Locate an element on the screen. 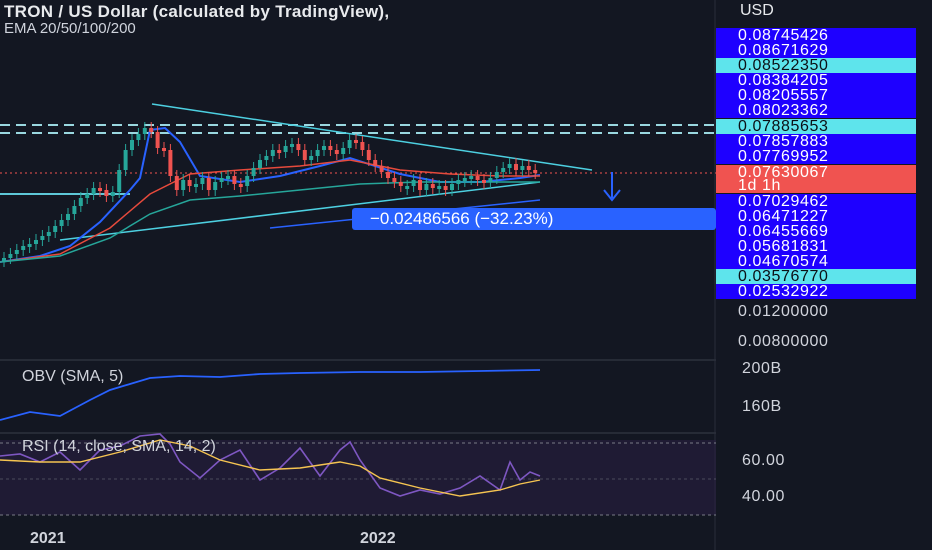  price-label: 0.04670574 is located at coordinates (816, 262).